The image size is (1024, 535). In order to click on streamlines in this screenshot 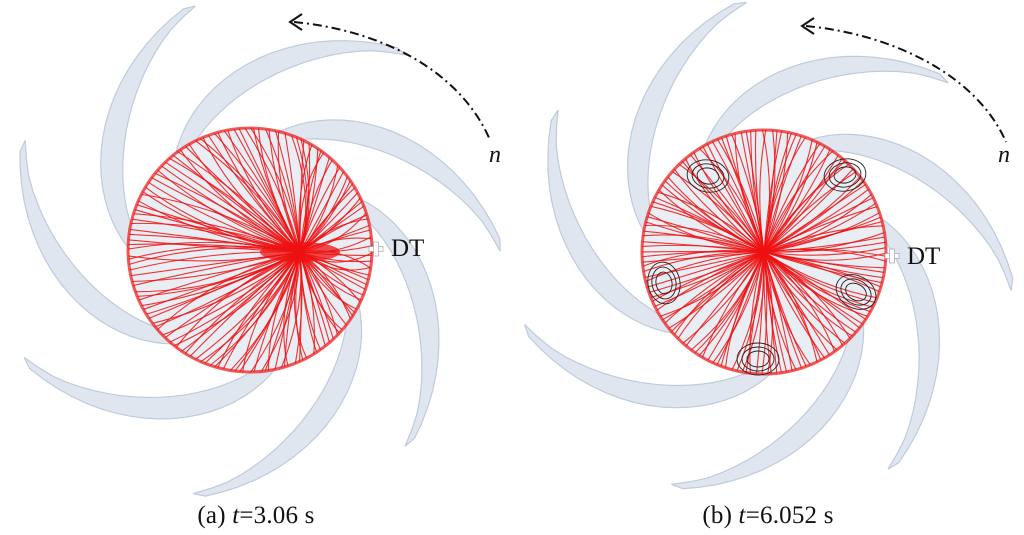, I will do `click(250, 250)`.